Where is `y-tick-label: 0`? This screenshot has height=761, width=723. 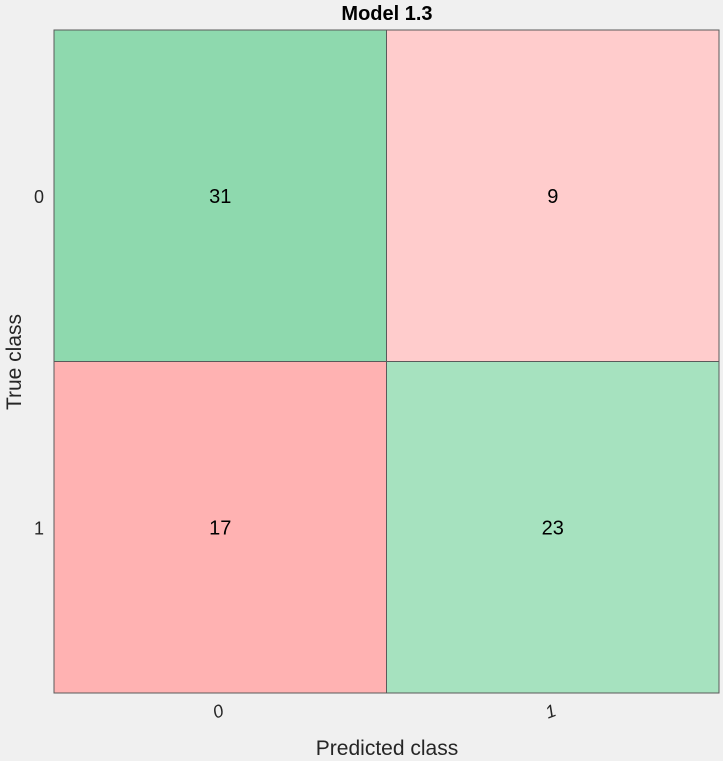
y-tick-label: 0 is located at coordinates (39, 197).